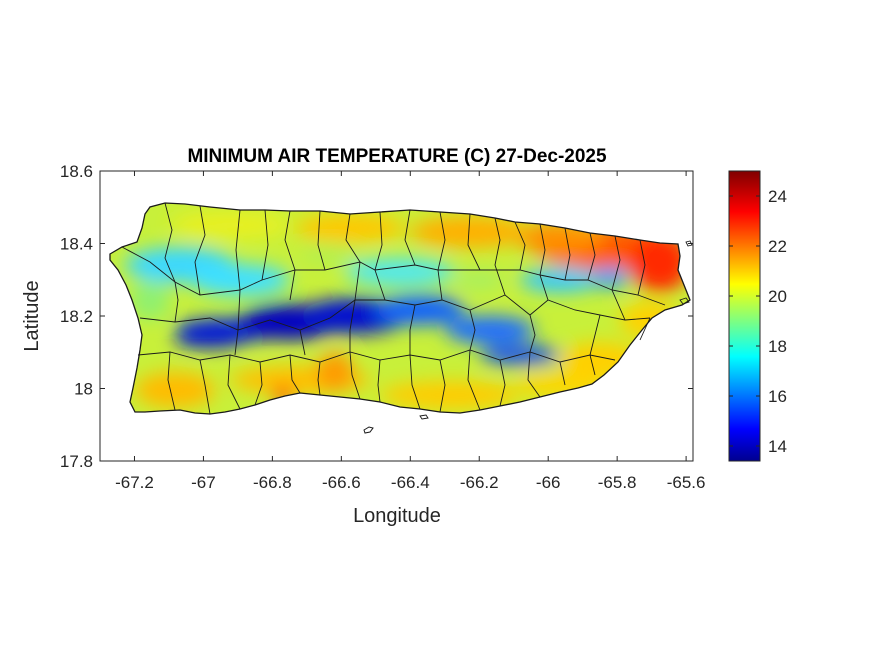 Image resolution: width=875 pixels, height=656 pixels. I want to click on x-tick-label: -66.2, so click(479, 482).